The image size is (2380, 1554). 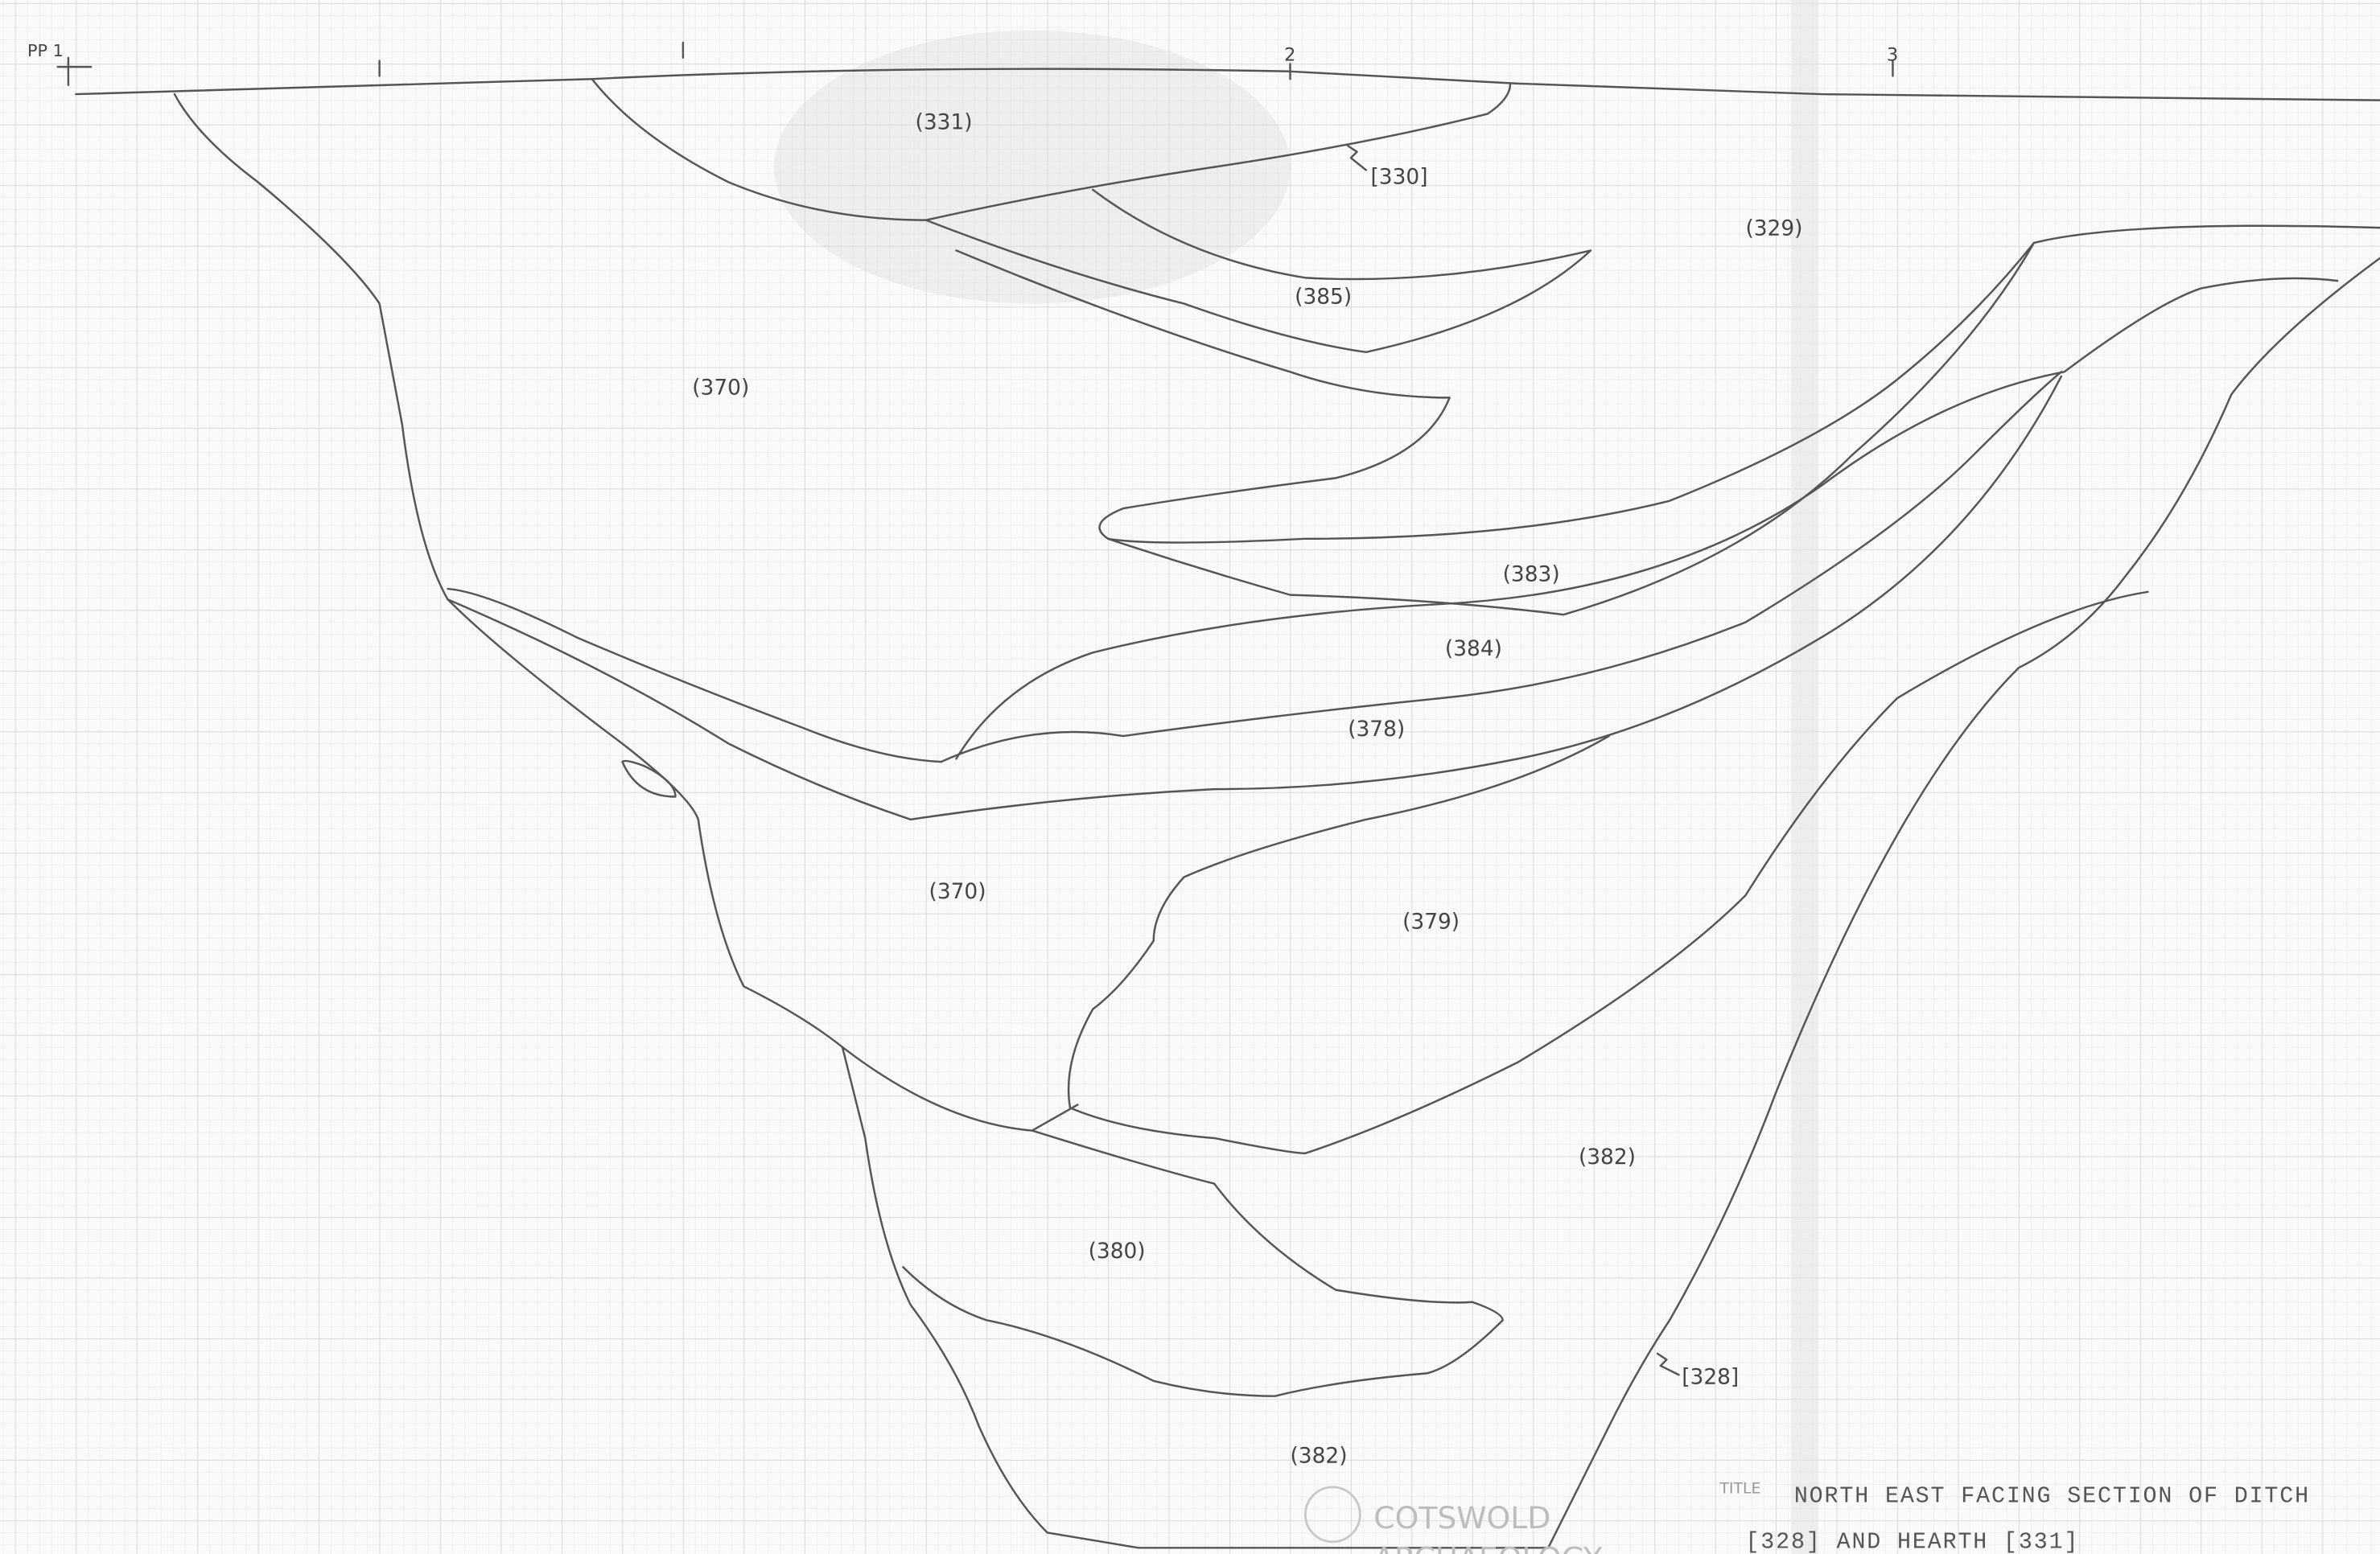 I want to click on datum-label: PP 1, so click(x=46, y=50).